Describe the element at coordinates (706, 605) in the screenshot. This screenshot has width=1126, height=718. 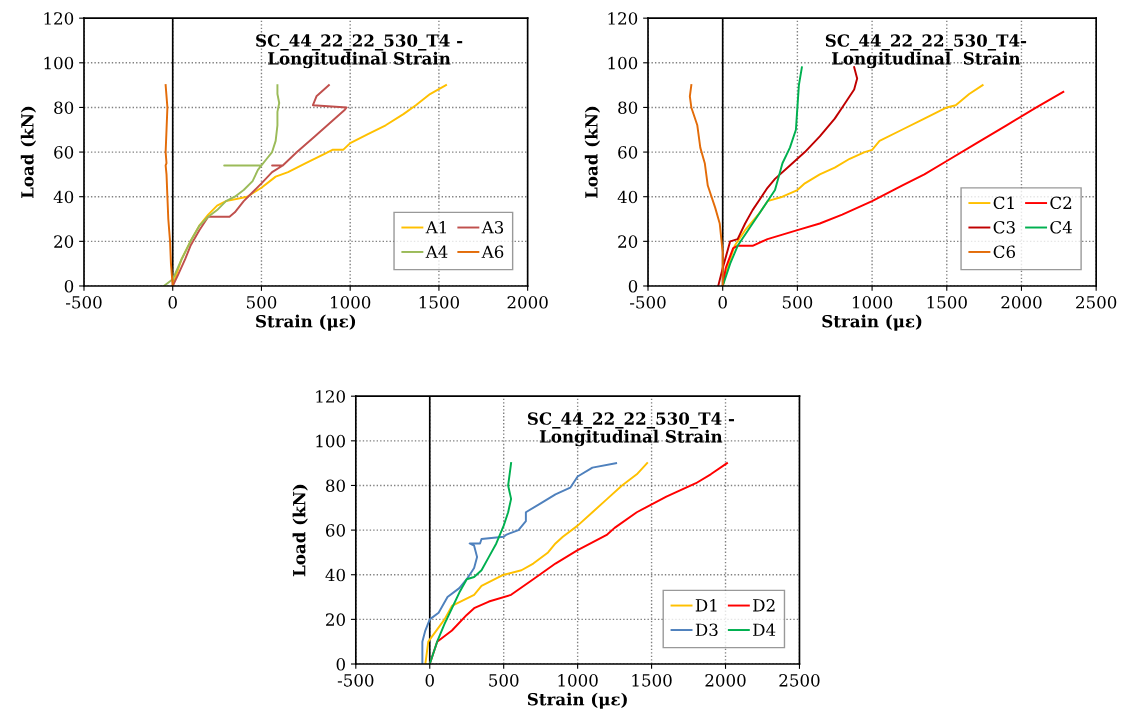
I see `legend-label: D1` at that location.